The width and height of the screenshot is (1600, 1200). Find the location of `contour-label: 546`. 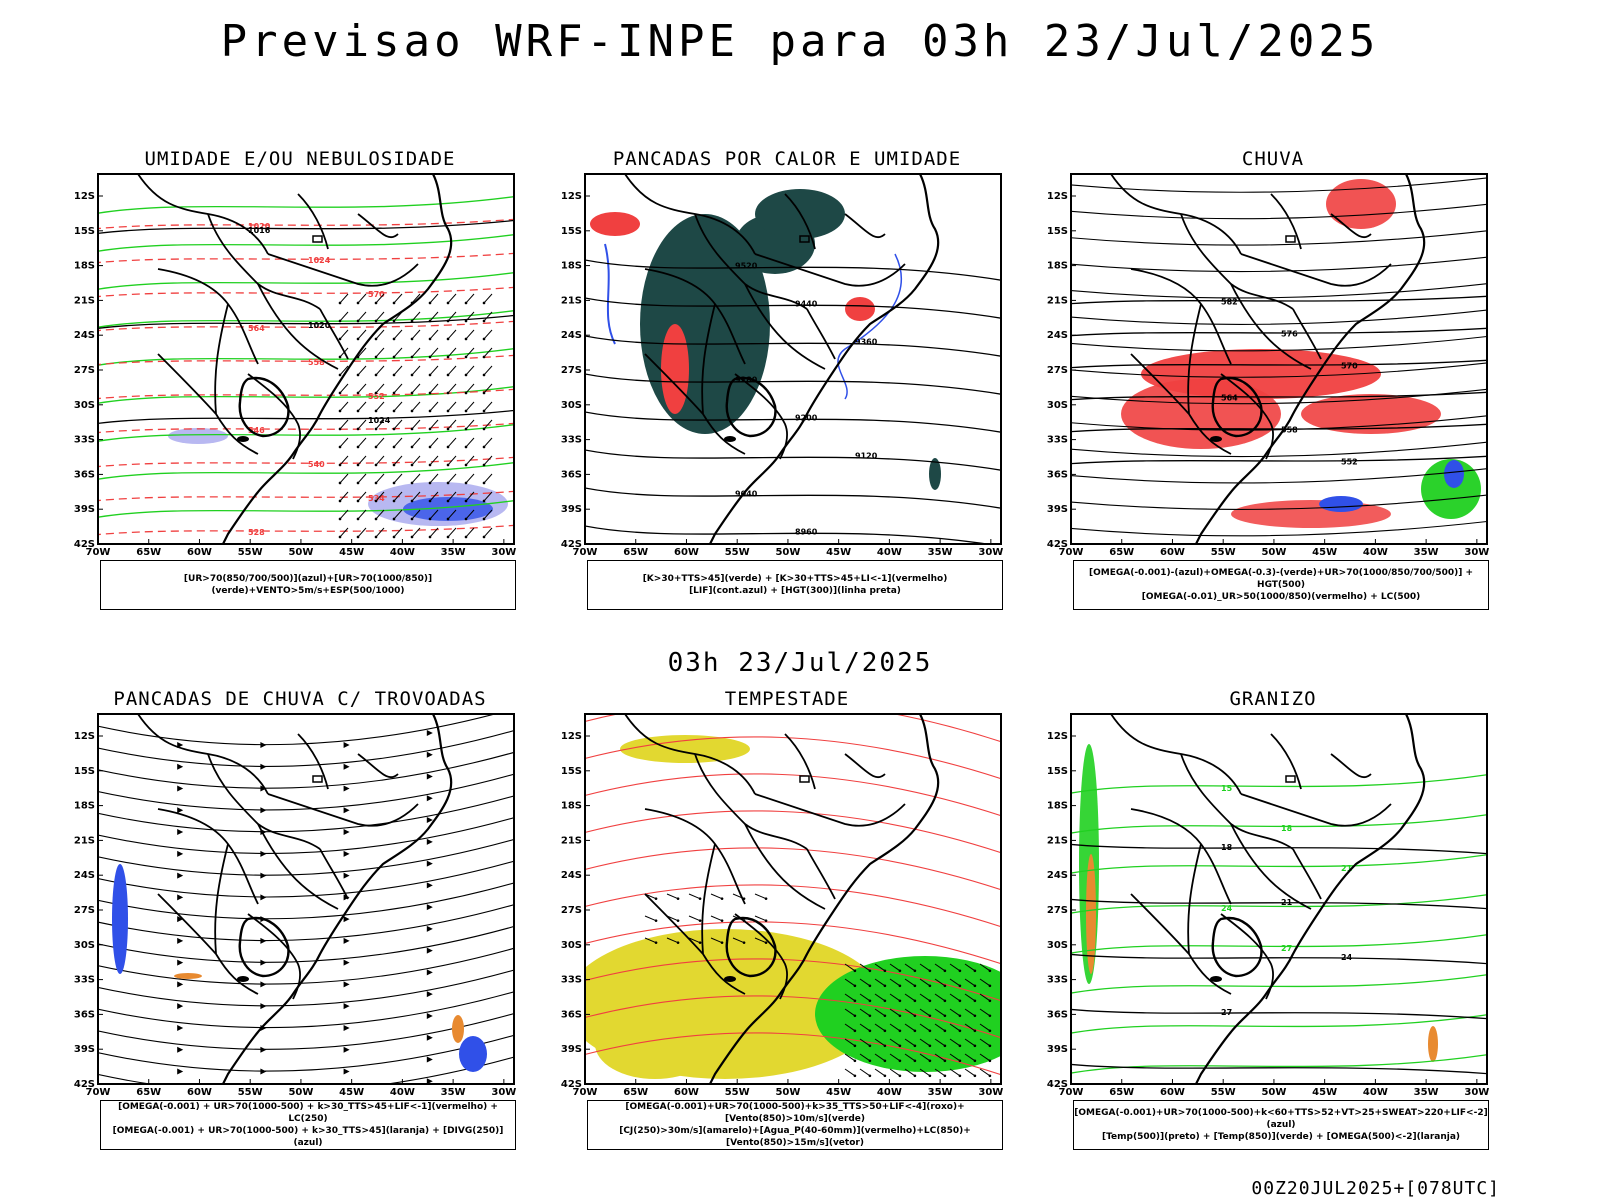

contour-label: 546 is located at coordinates (256, 430).